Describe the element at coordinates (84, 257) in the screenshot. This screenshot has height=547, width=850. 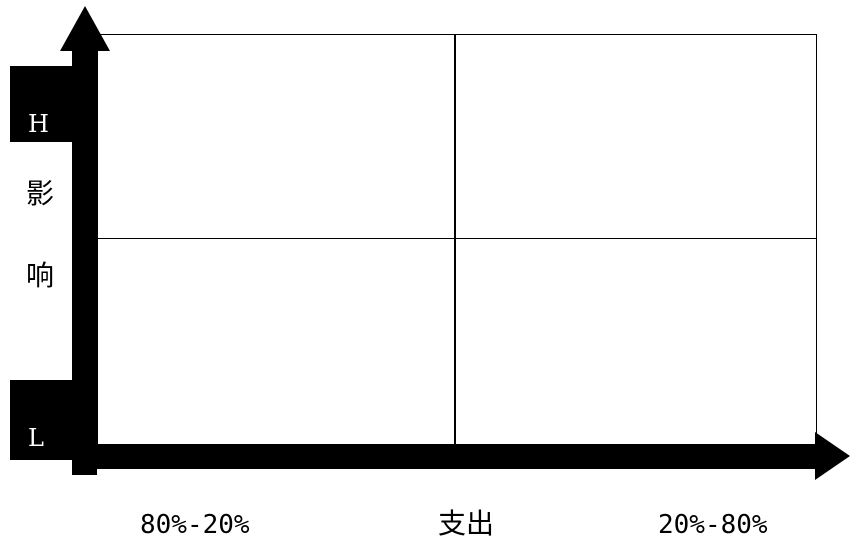
I see `y-axis` at that location.